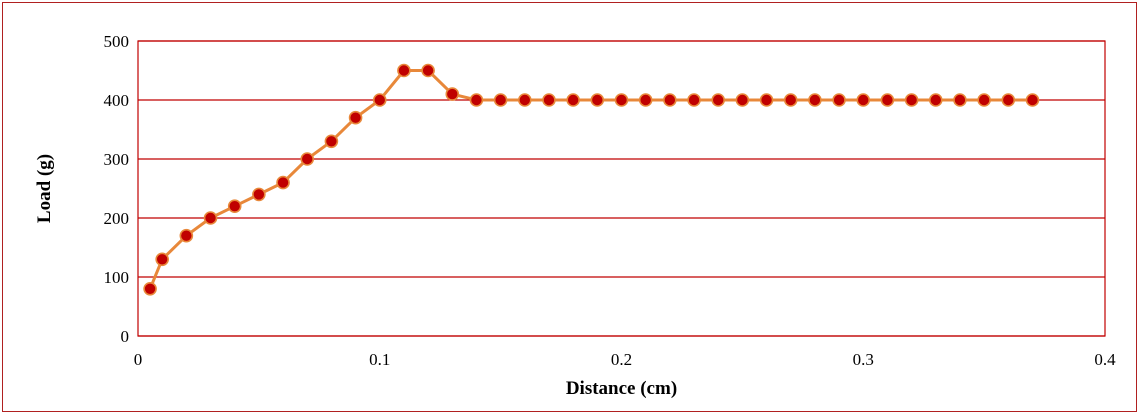  What do you see at coordinates (117, 189) in the screenshot?
I see `y-tick-labels: 0 100 200 300 400 500` at bounding box center [117, 189].